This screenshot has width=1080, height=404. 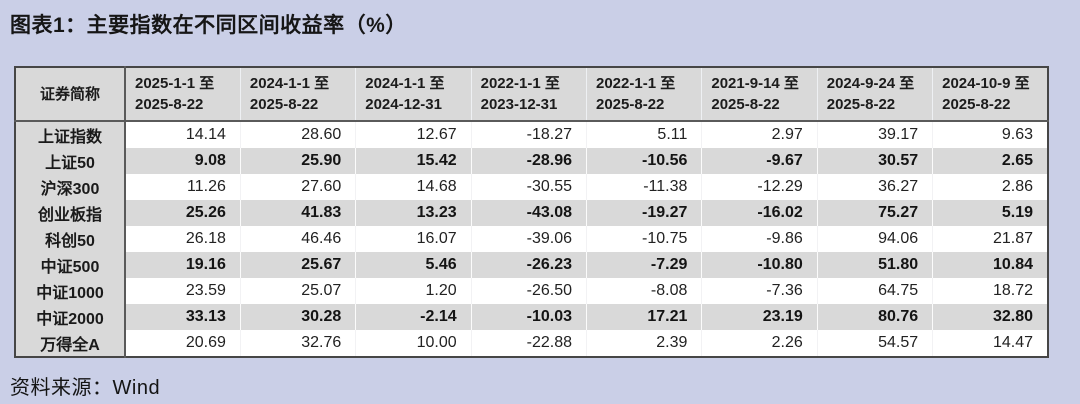 What do you see at coordinates (70, 239) in the screenshot?
I see `index-name-cell: 科创50` at bounding box center [70, 239].